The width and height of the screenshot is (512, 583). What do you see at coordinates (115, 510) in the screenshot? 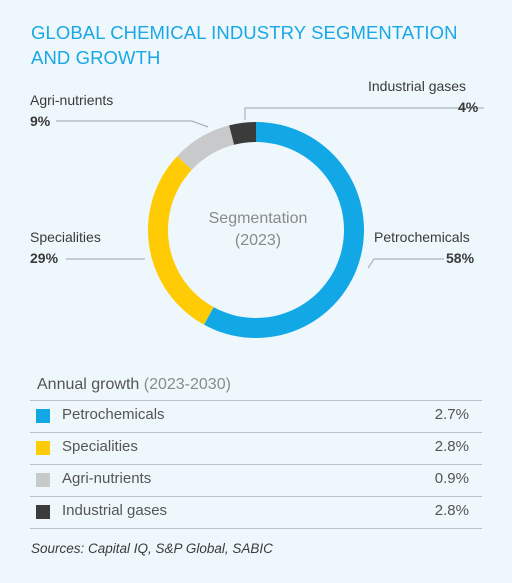
I see `growth-row-name: Industrial gases` at bounding box center [115, 510].